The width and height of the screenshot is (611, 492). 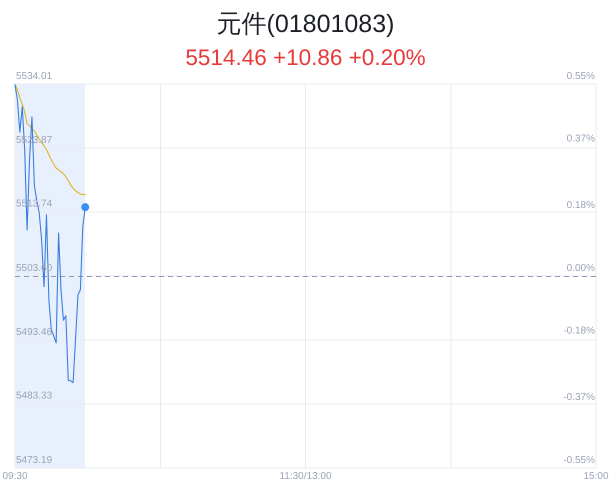 What do you see at coordinates (581, 76) in the screenshot?
I see `y2-tick-label: 0.55%` at bounding box center [581, 76].